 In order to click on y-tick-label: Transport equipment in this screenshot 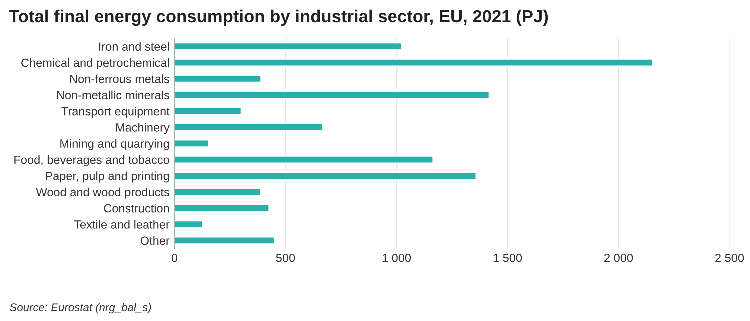, I will do `click(116, 112)`.